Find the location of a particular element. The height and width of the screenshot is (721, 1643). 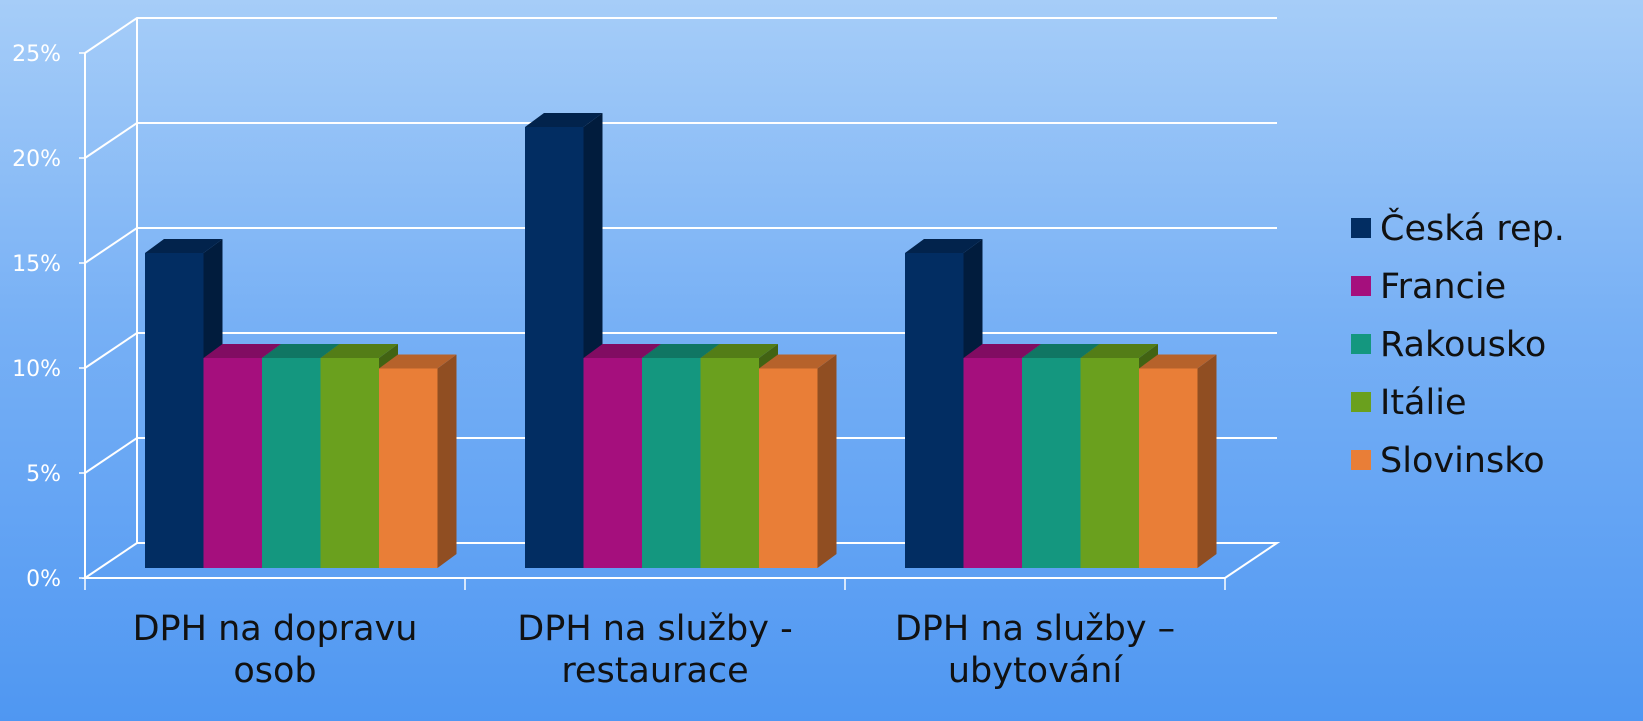

legend-item: Slovinsko is located at coordinates (1448, 461).